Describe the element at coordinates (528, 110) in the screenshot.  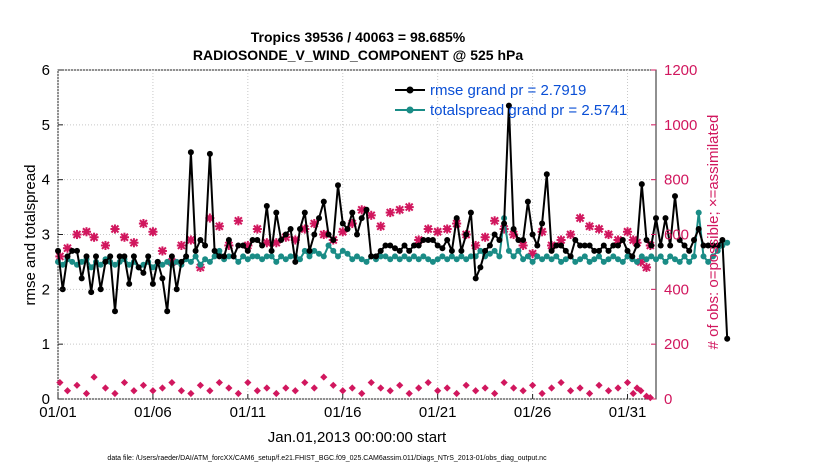
I see `legend-totalspread-label: totalspread grand pr = 2.5741` at that location.